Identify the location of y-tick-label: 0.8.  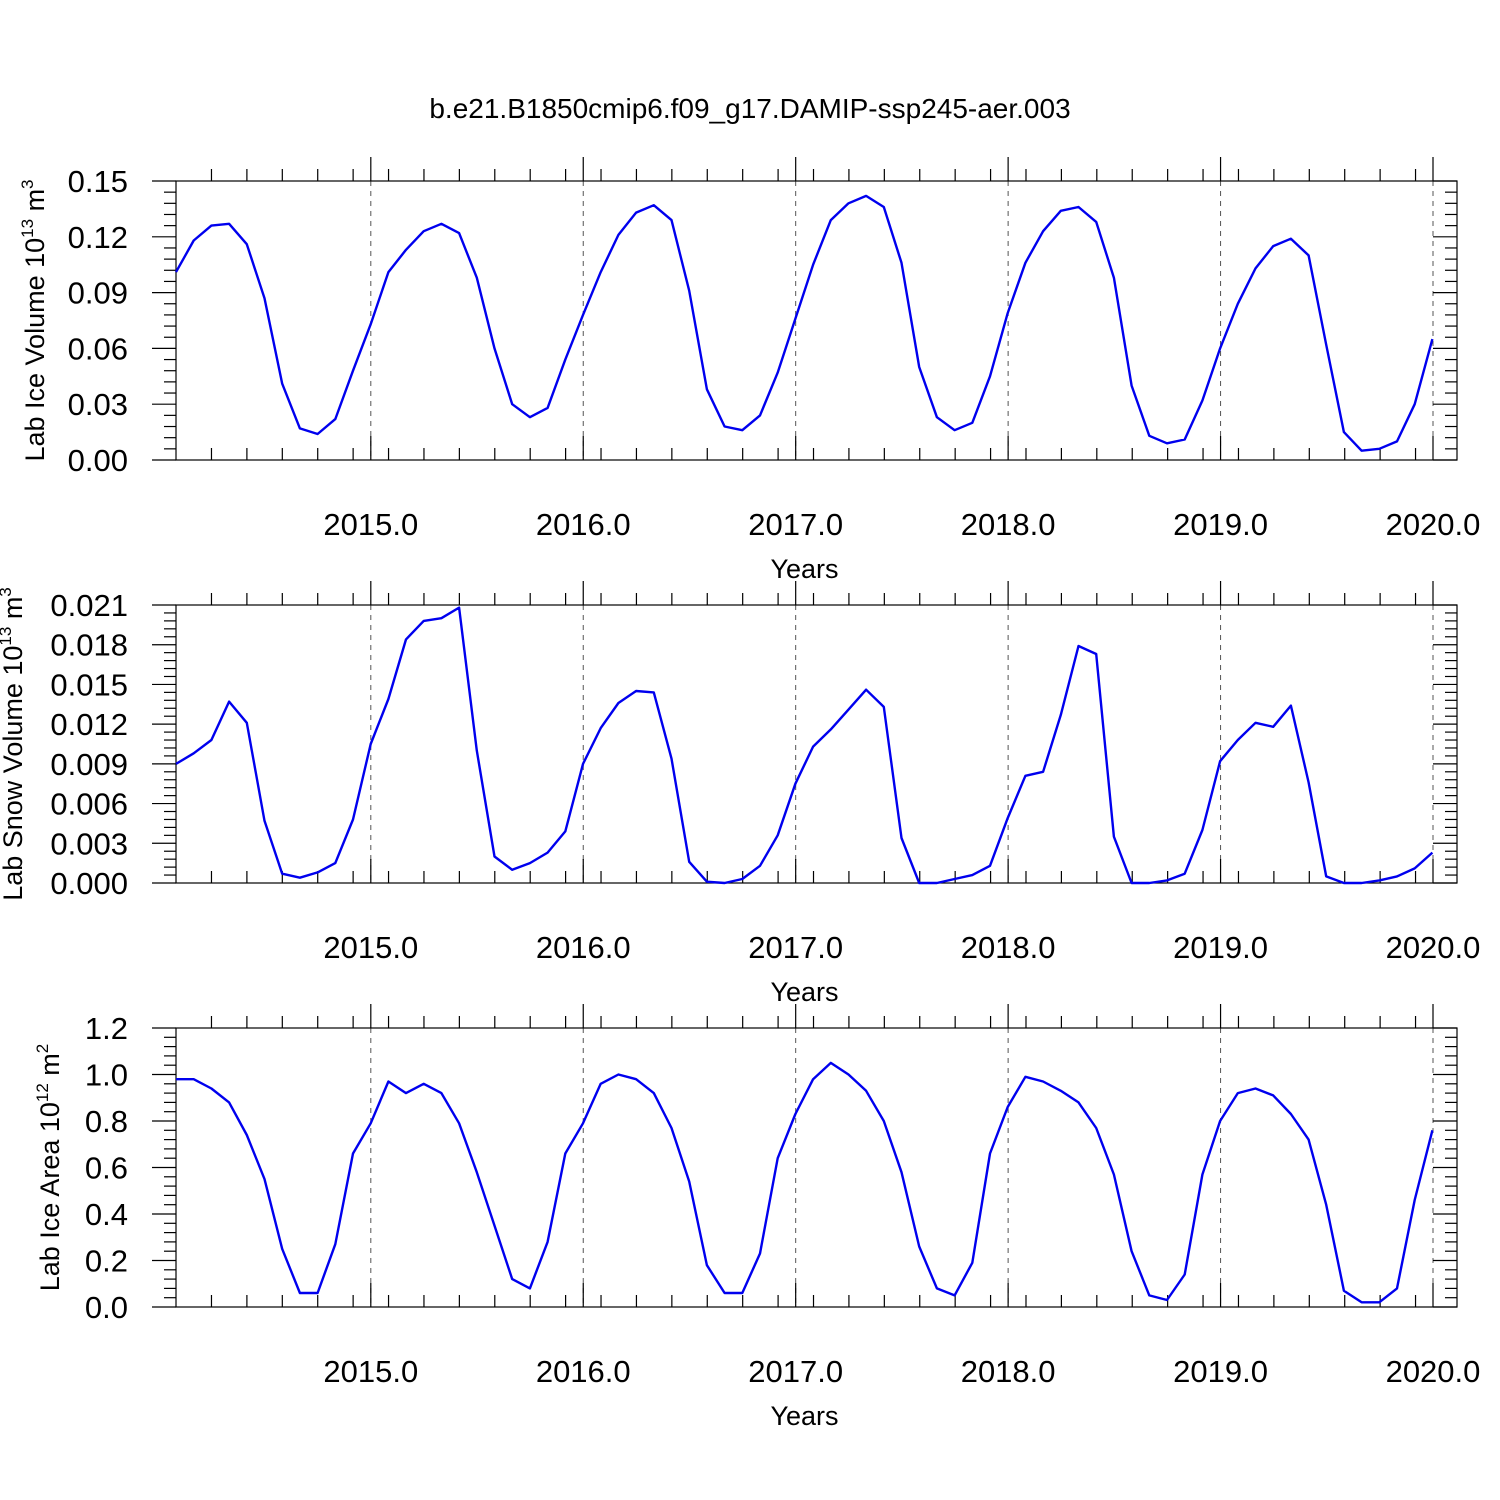
(106, 1121).